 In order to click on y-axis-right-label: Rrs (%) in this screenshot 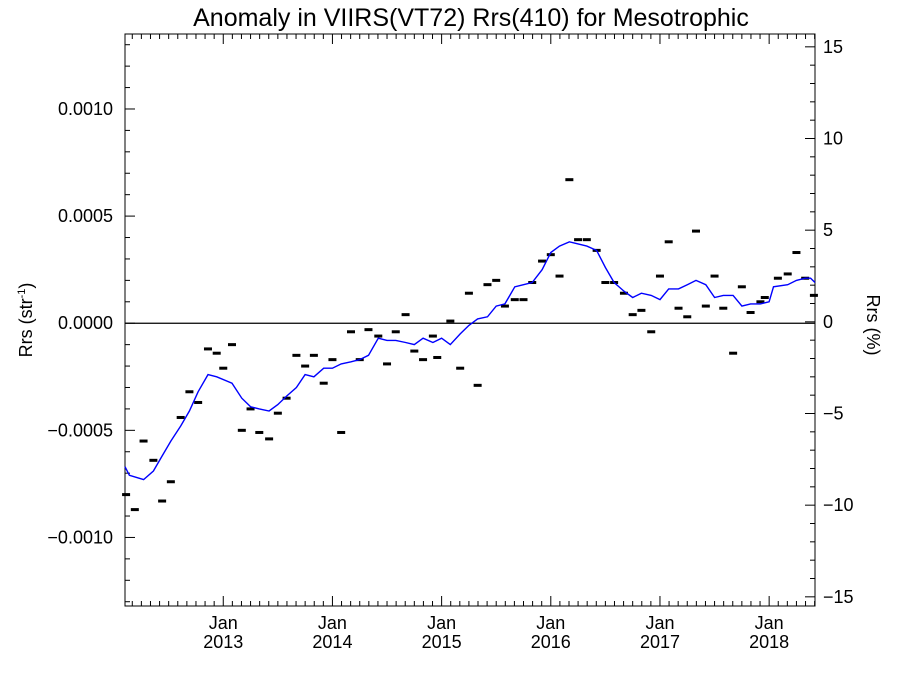, I will do `click(873, 325)`.